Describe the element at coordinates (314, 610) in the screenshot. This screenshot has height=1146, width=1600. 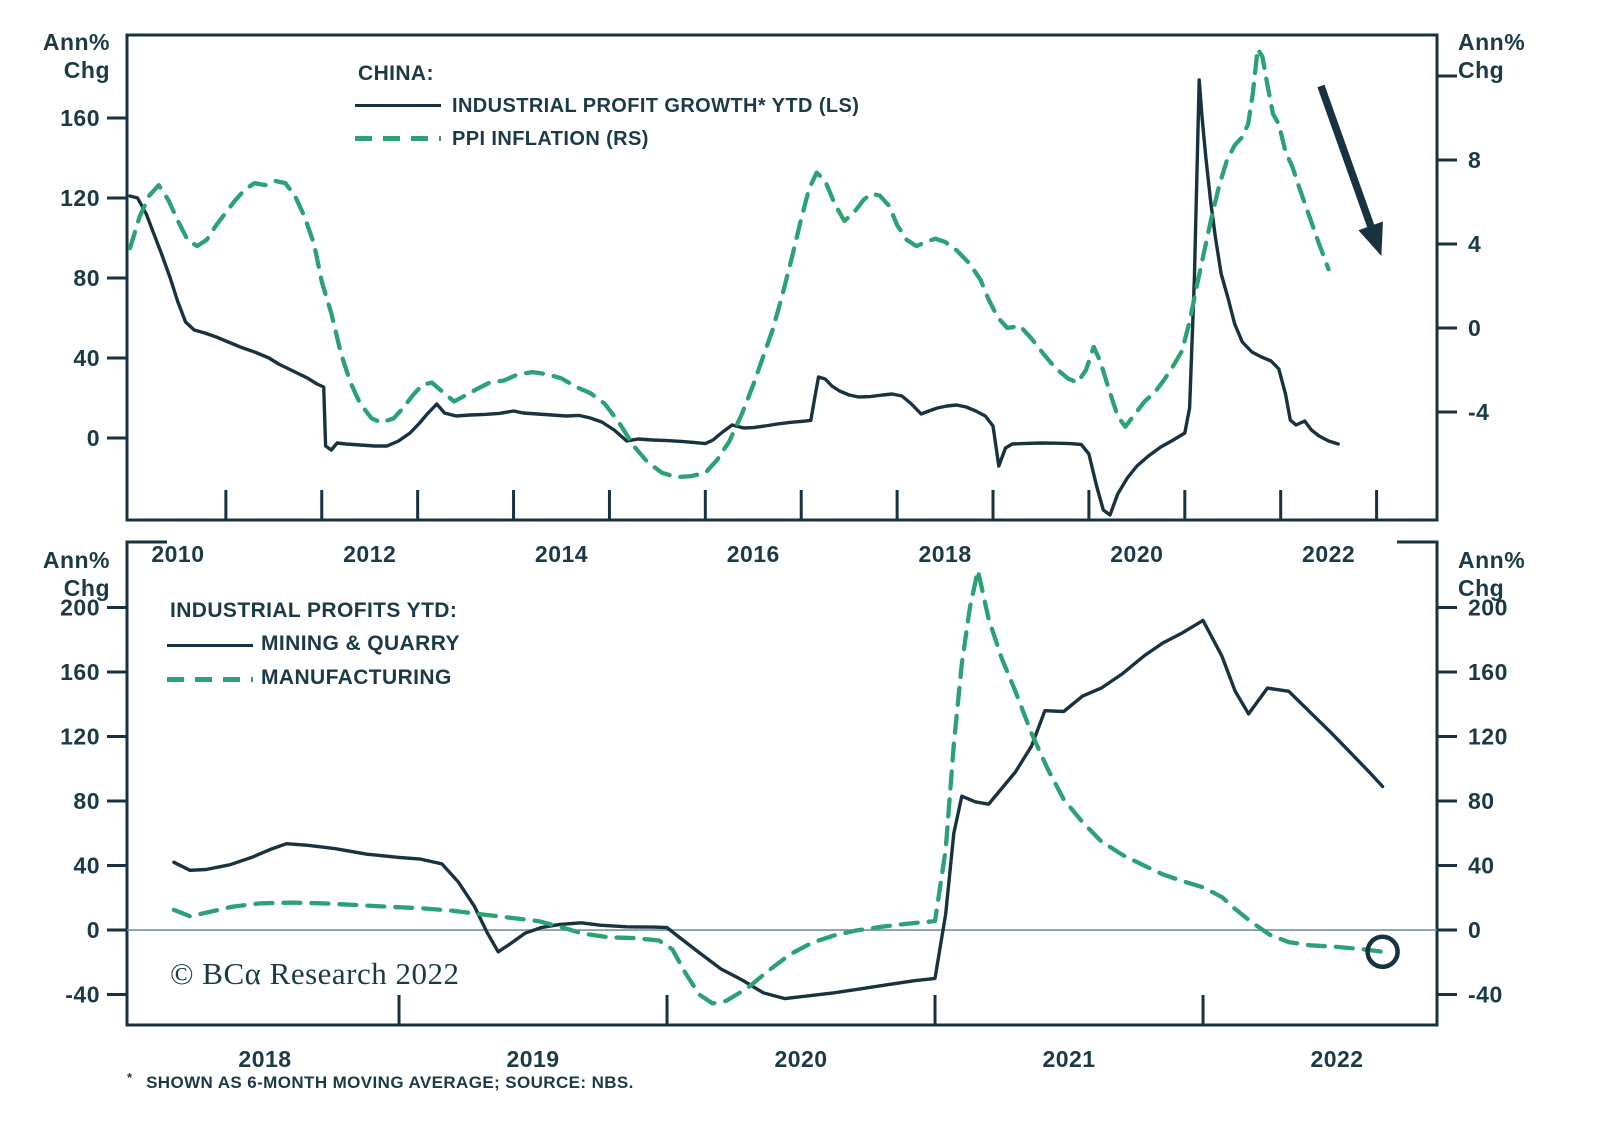
I see `bottom-legend-title: INDUSTRIAL PROFITS YTD:` at that location.